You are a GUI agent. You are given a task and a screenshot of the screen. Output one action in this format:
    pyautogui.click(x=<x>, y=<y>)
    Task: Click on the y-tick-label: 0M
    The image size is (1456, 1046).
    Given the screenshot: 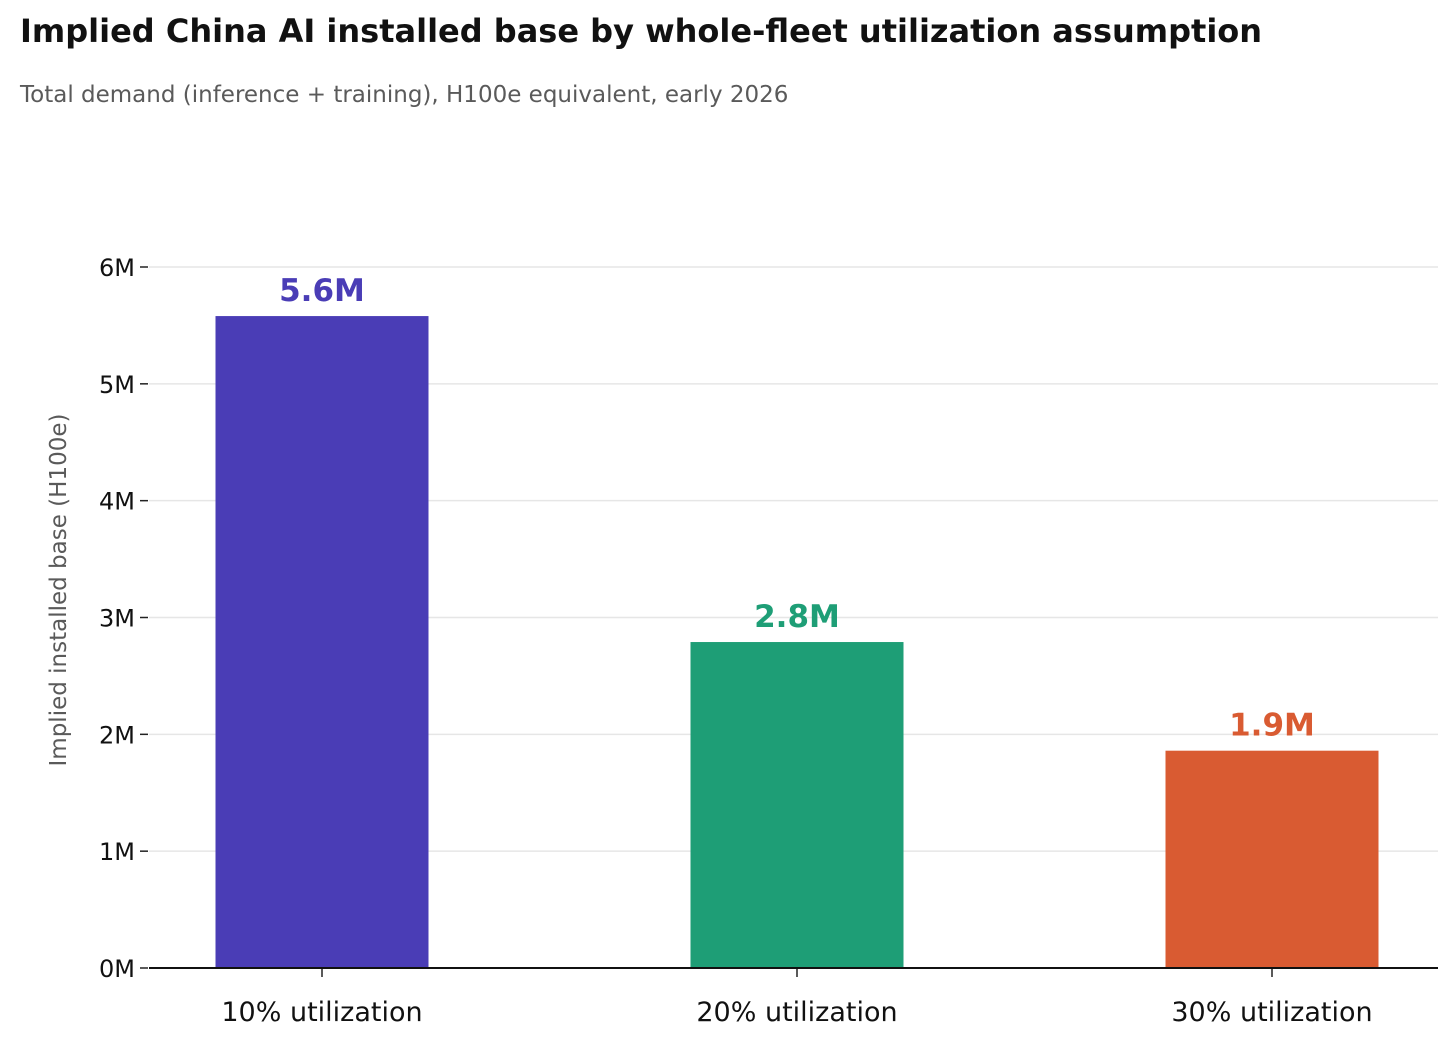 What is the action you would take?
    pyautogui.click(x=117, y=969)
    